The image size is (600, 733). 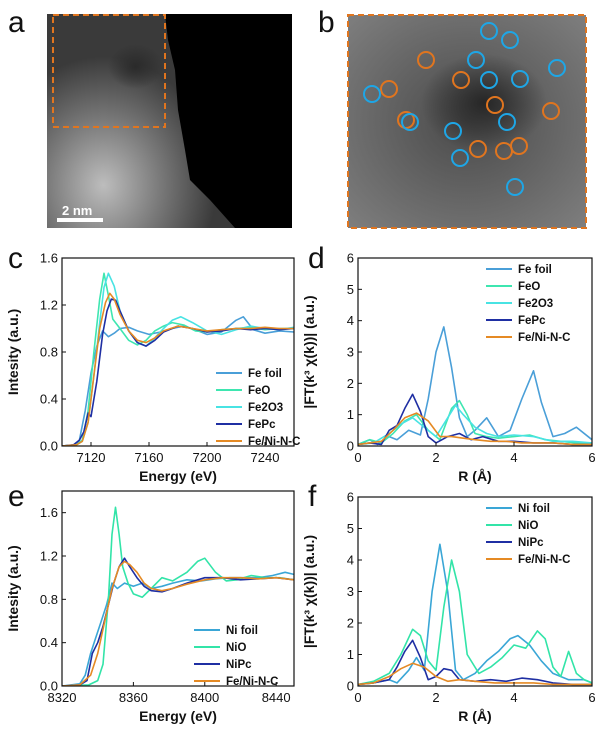 What do you see at coordinates (13, 588) in the screenshot?
I see `y-axis-label: Intesity (a.u.)` at bounding box center [13, 588].